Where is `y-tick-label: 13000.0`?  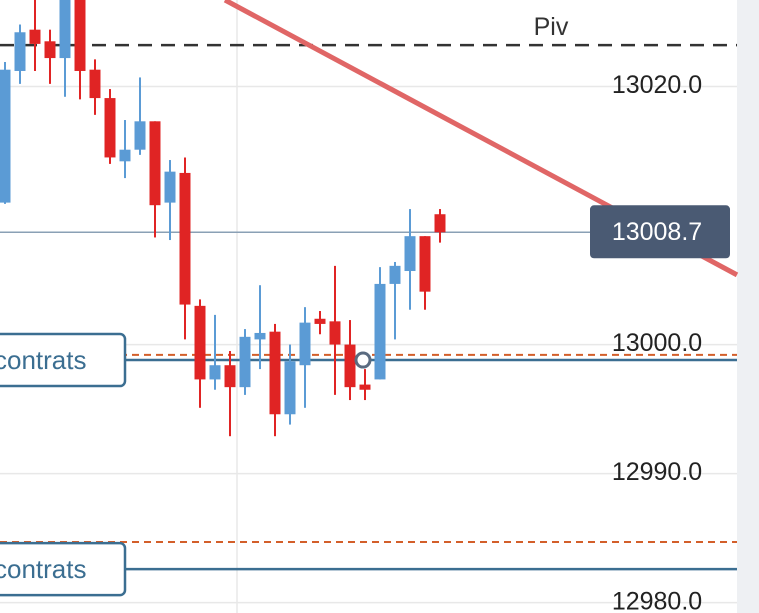 y-tick-label: 13000.0 is located at coordinates (657, 343).